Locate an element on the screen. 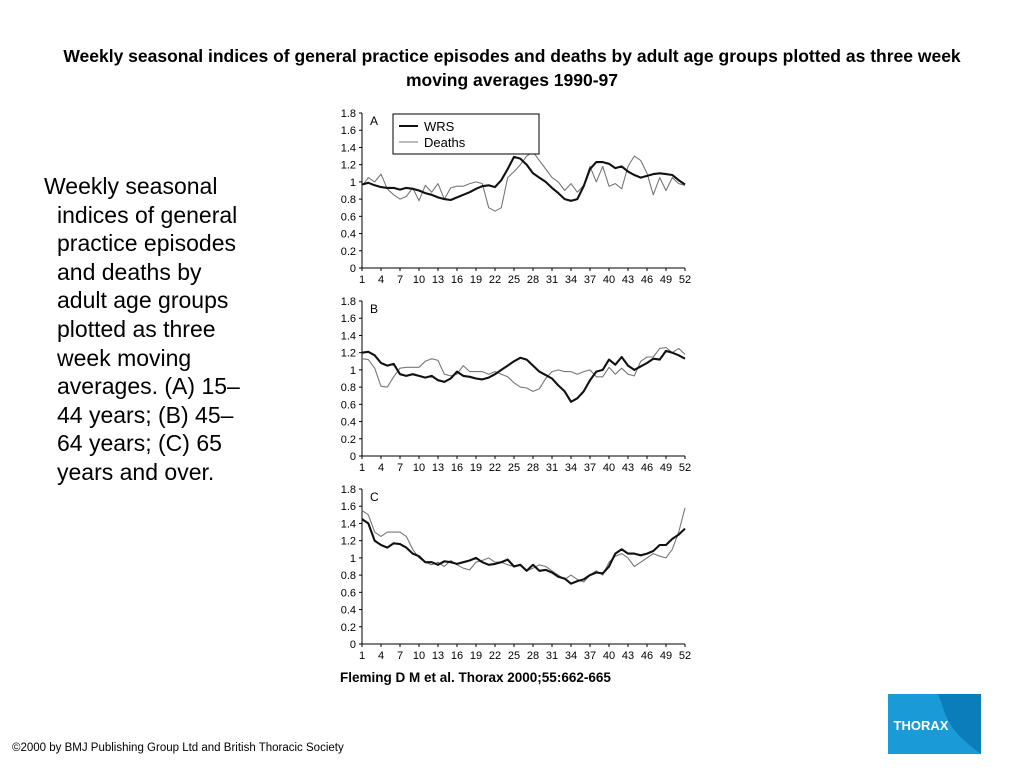 The height and width of the screenshot is (768, 1024). thorax-logo: THORAX is located at coordinates (934, 724).